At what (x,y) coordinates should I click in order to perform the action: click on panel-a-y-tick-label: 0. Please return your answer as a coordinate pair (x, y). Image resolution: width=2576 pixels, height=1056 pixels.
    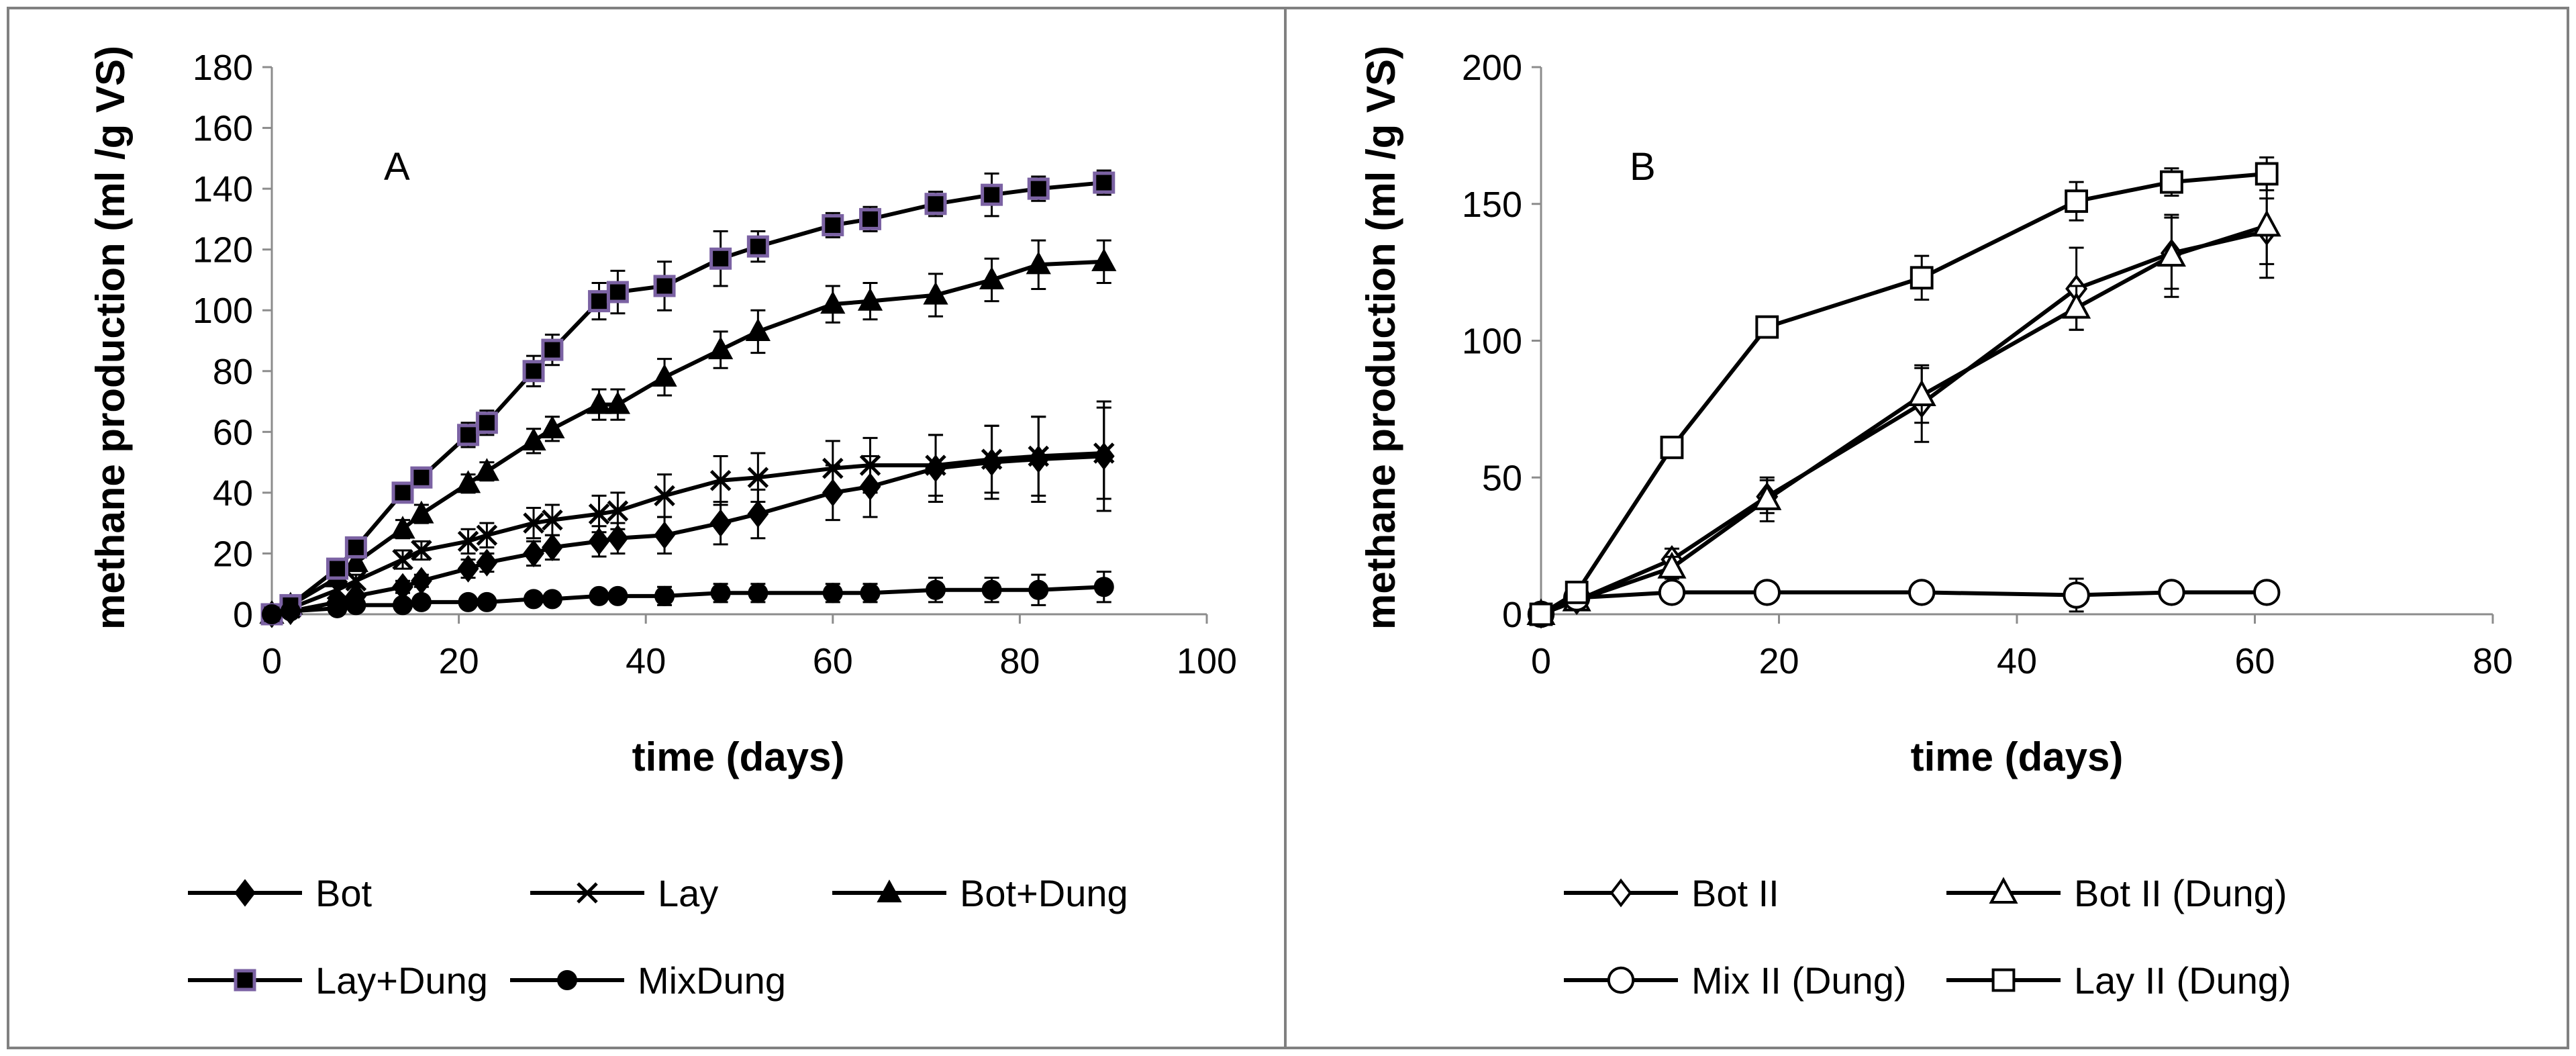
    Looking at the image, I should click on (243, 615).